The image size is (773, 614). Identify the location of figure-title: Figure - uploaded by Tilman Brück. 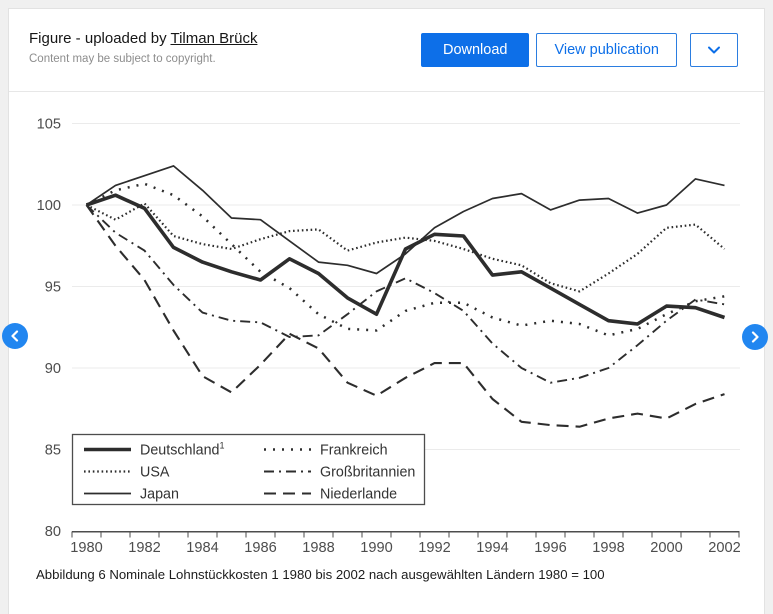
(143, 39).